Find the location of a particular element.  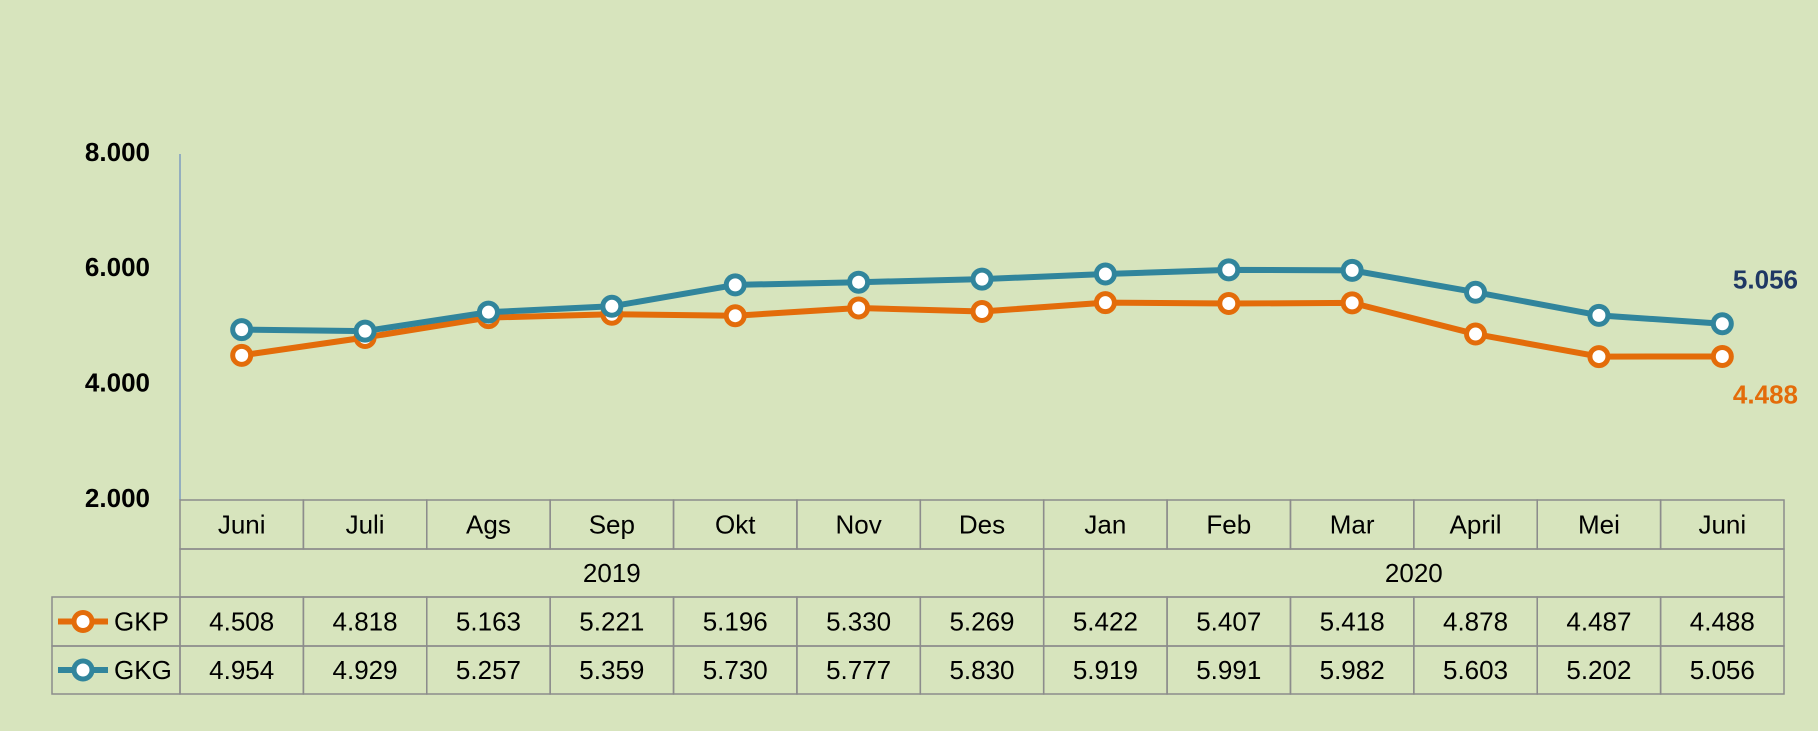

y-tick-label: 4.000 is located at coordinates (117, 383).